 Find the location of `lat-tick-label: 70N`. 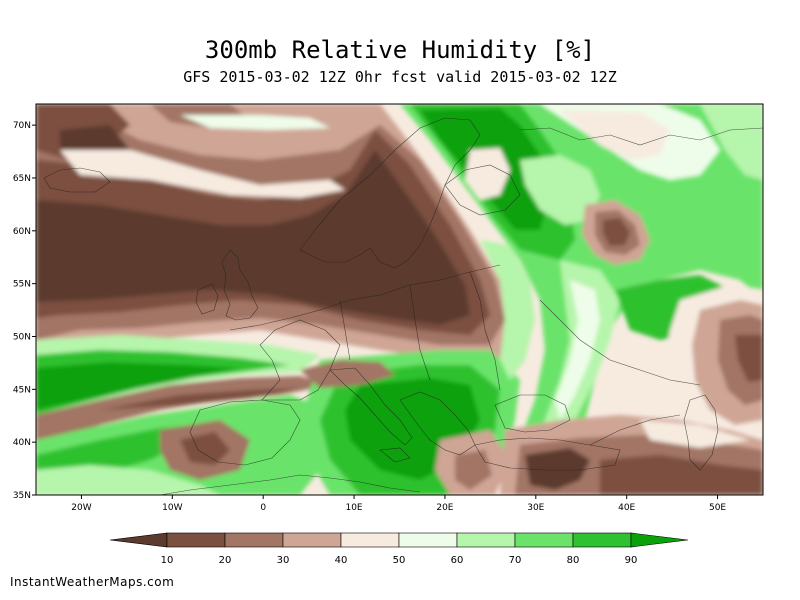

lat-tick-label: 70N is located at coordinates (22, 126).